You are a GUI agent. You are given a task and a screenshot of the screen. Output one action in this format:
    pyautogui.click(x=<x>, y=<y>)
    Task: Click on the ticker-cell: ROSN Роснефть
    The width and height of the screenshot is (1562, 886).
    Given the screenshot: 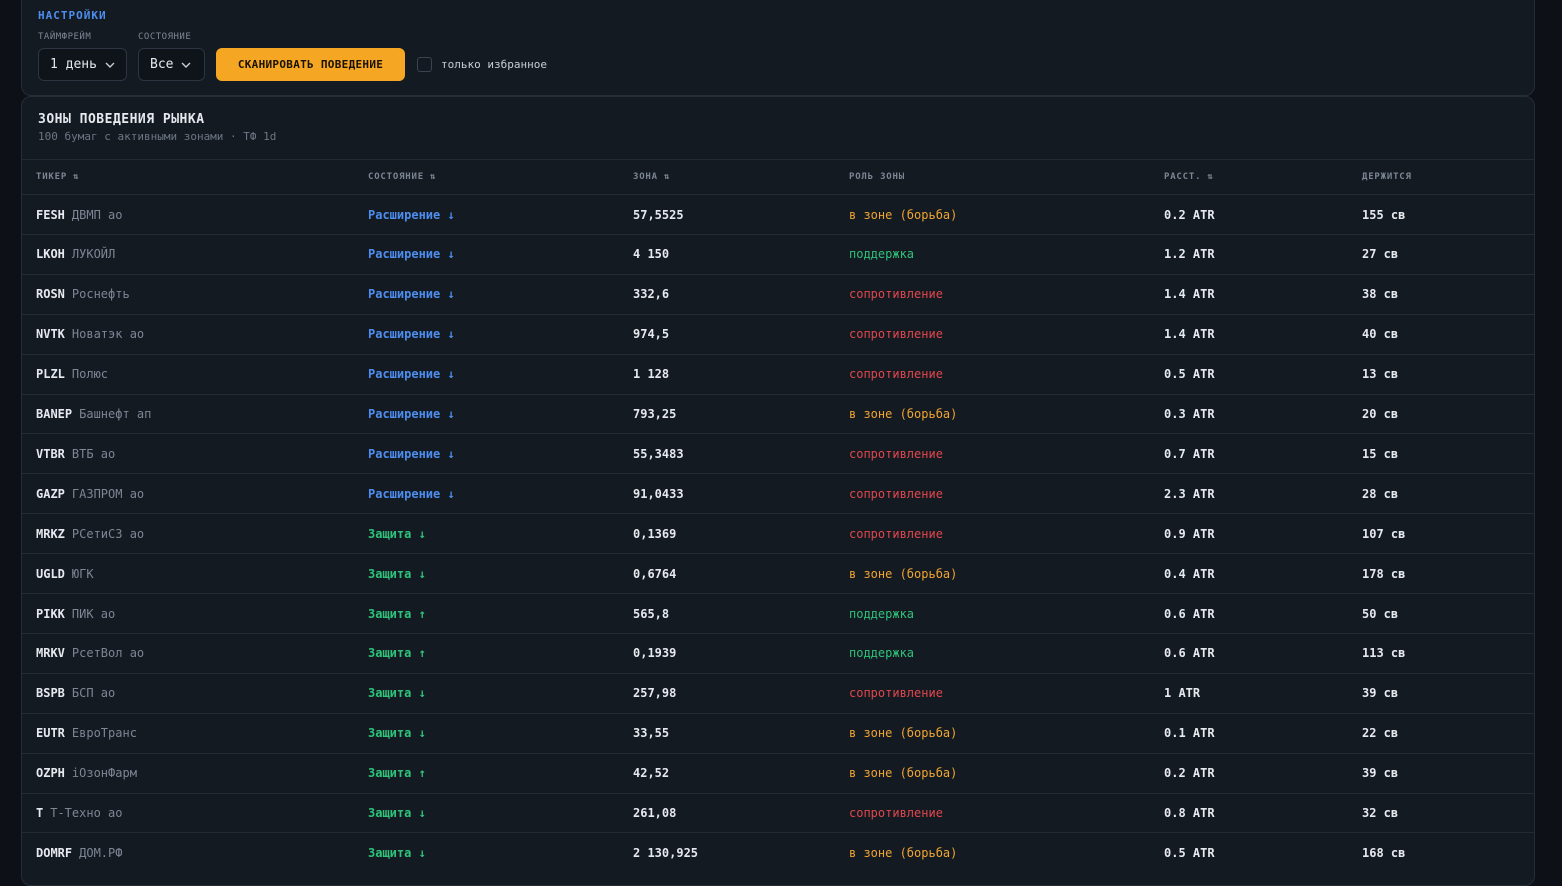 What is the action you would take?
    pyautogui.click(x=83, y=294)
    